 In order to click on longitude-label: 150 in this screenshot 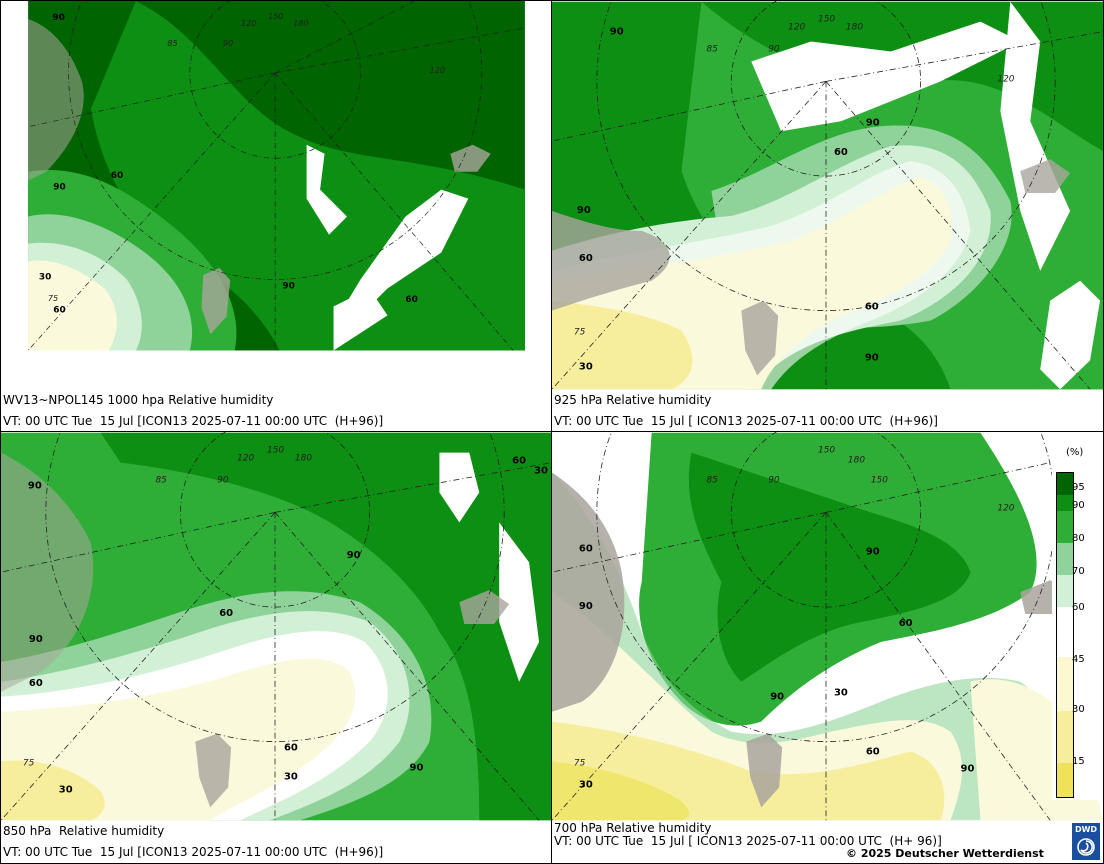, I will do `click(826, 451)`.